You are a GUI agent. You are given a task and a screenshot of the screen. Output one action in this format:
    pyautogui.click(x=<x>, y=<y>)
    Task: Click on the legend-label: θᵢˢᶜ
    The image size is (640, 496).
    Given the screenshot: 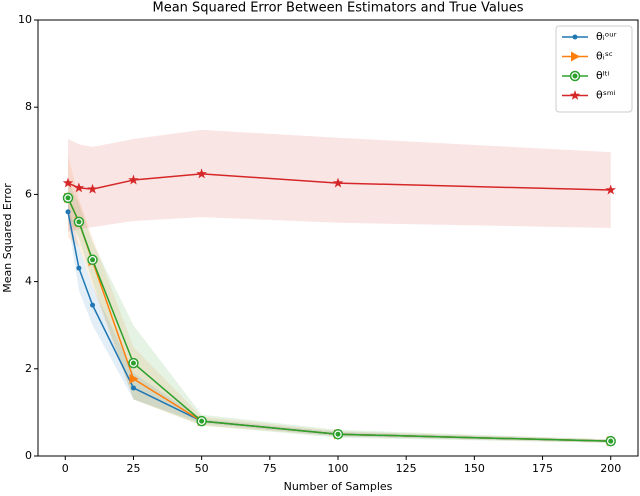 What is the action you would take?
    pyautogui.click(x=604, y=56)
    